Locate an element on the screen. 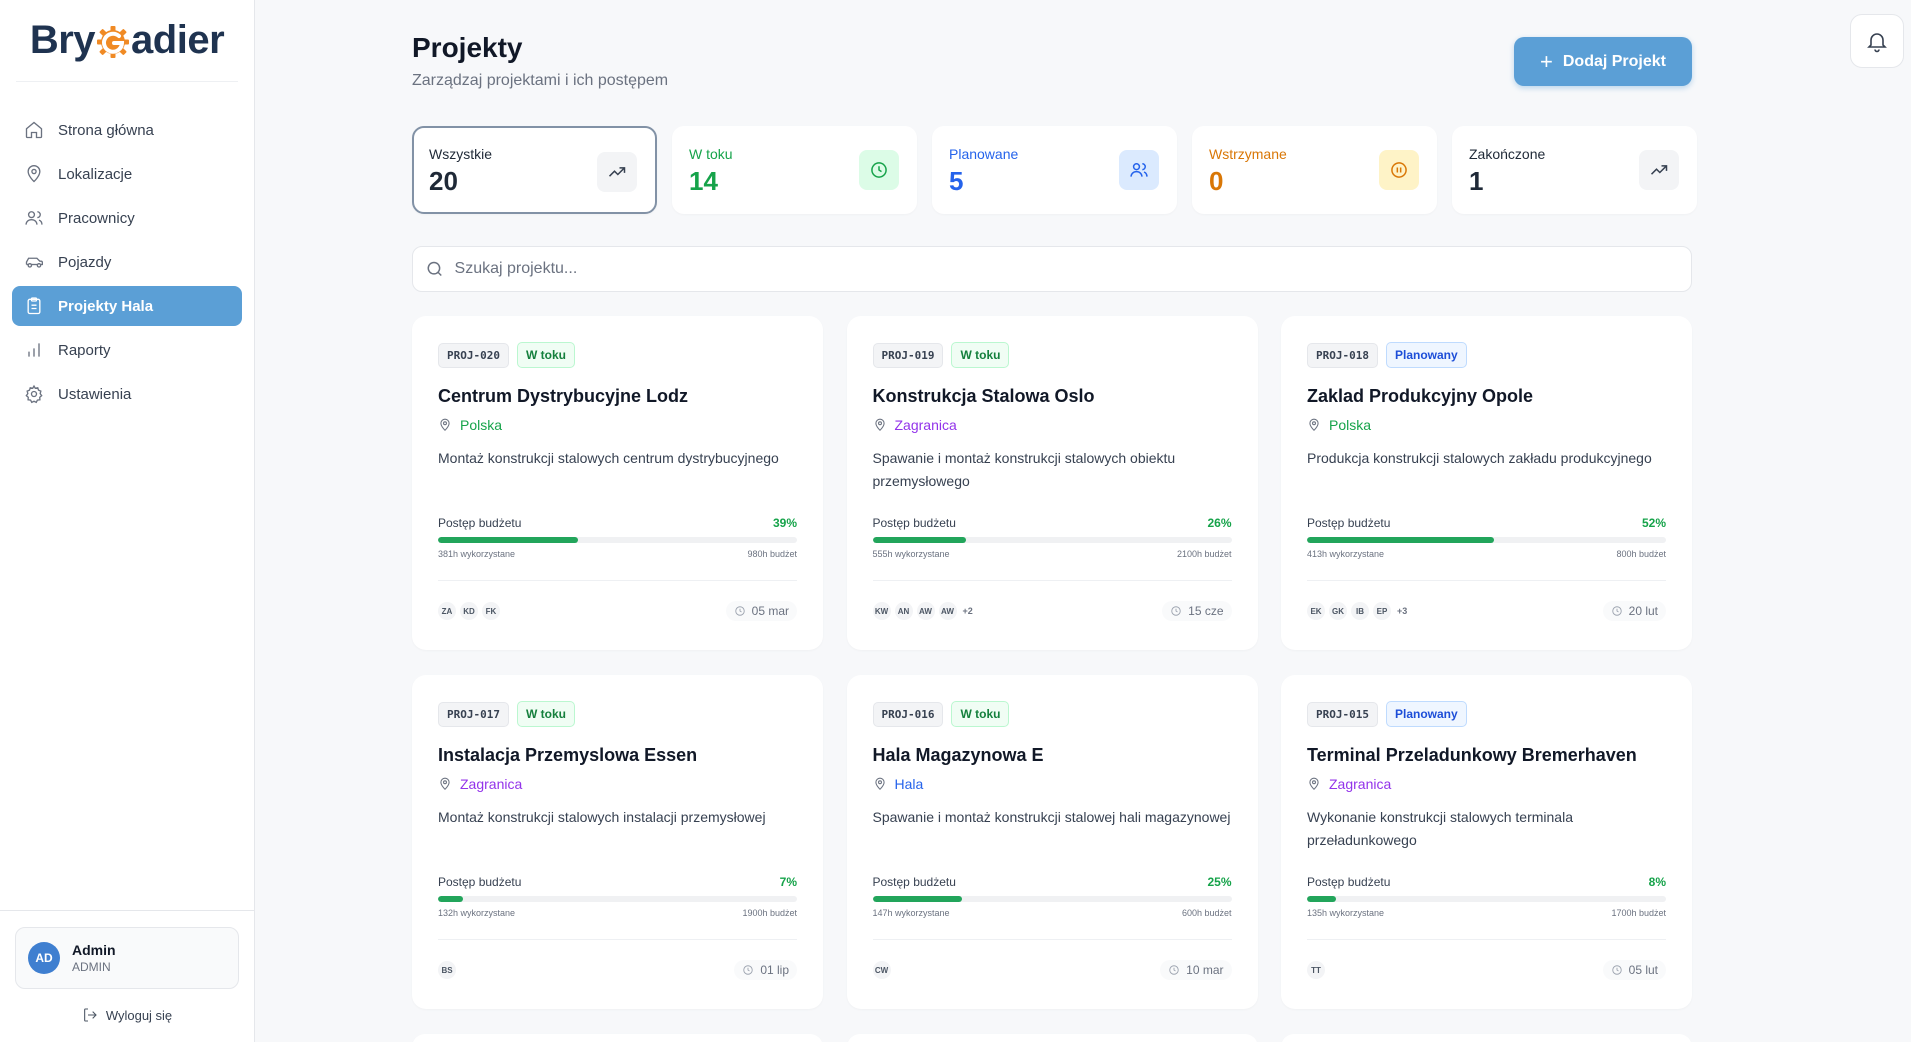  card-footer: CW 10 mar is located at coordinates (1052, 959).